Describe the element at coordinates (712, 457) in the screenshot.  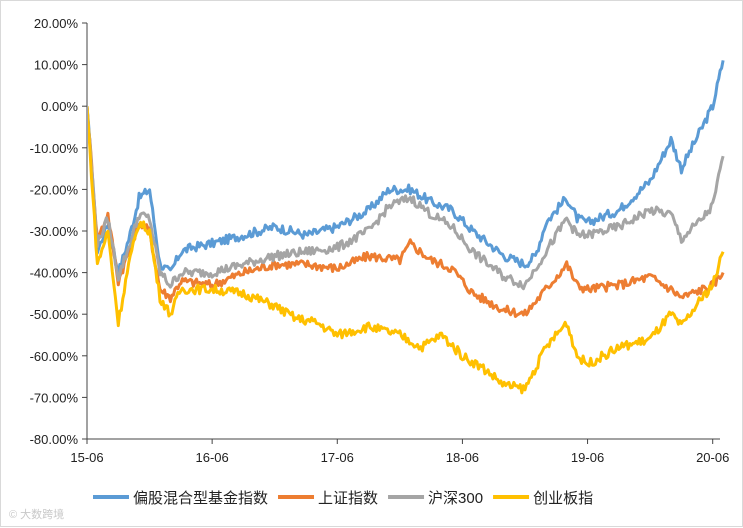
I see `x-tick-label: 20-06` at that location.